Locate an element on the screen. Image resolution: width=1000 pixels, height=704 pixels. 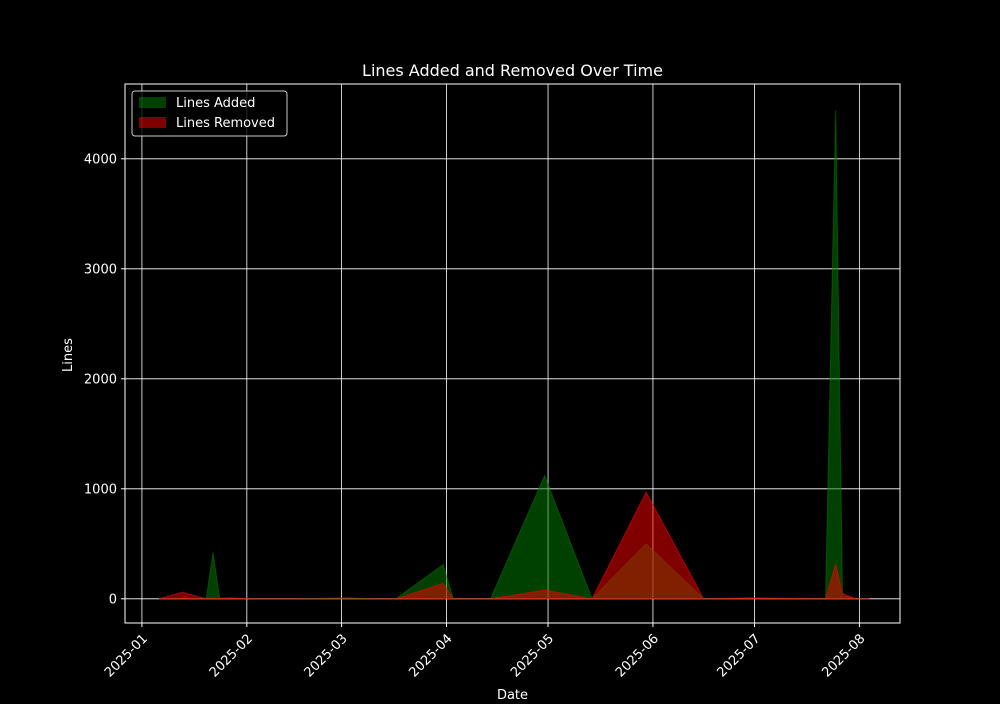
x-axis-label: Date is located at coordinates (512, 694).